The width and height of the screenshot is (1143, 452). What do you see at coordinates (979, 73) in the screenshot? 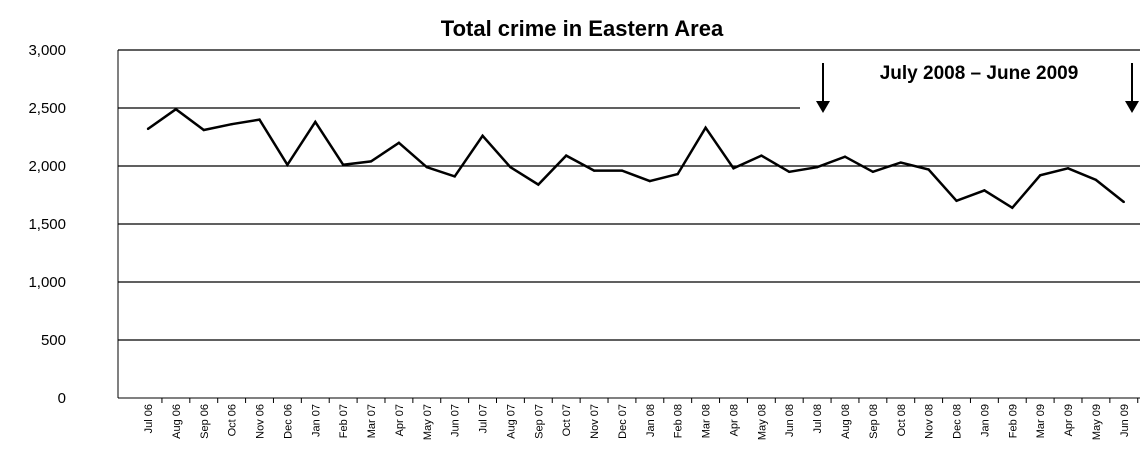
I see `period-annotation: July 2008 – June 2009` at bounding box center [979, 73].